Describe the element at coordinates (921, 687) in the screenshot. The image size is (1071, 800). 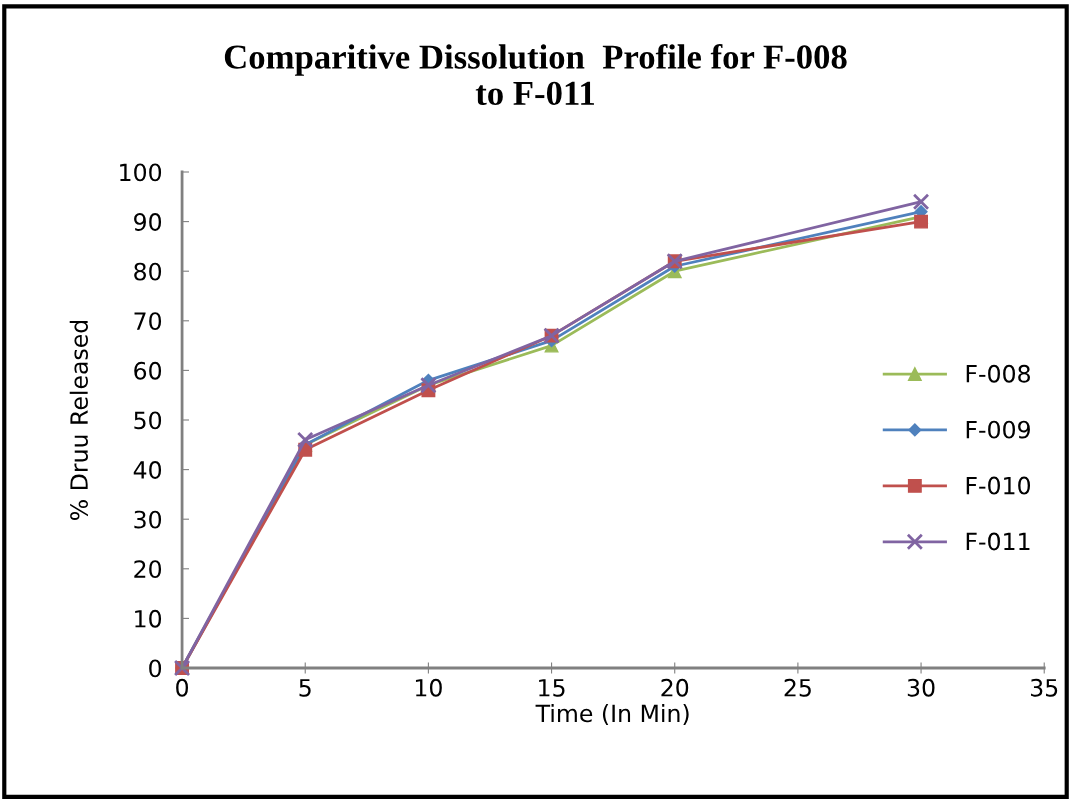
I see `x-tick-label: 30` at that location.